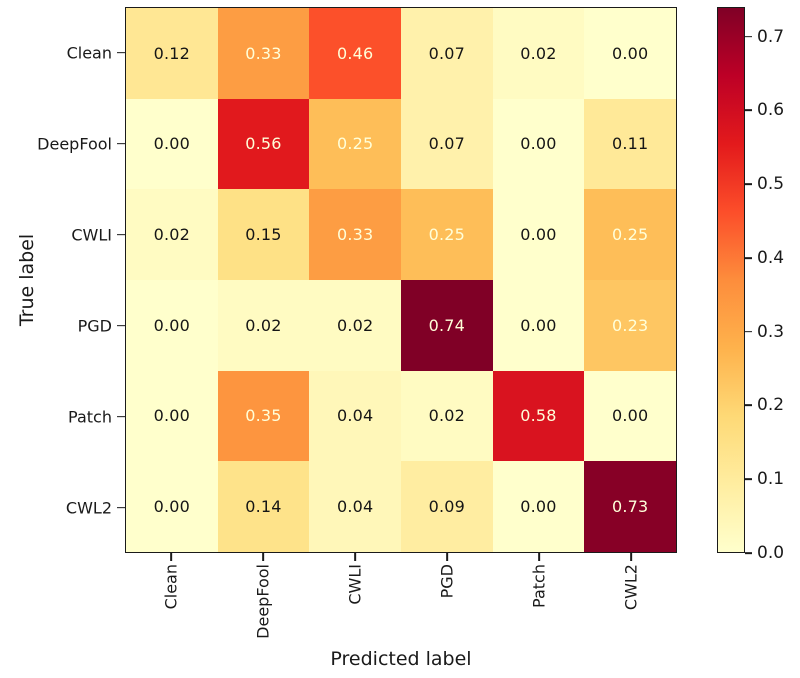 The image size is (800, 678). What do you see at coordinates (91, 234) in the screenshot?
I see `y-tick-label: CWLI` at bounding box center [91, 234].